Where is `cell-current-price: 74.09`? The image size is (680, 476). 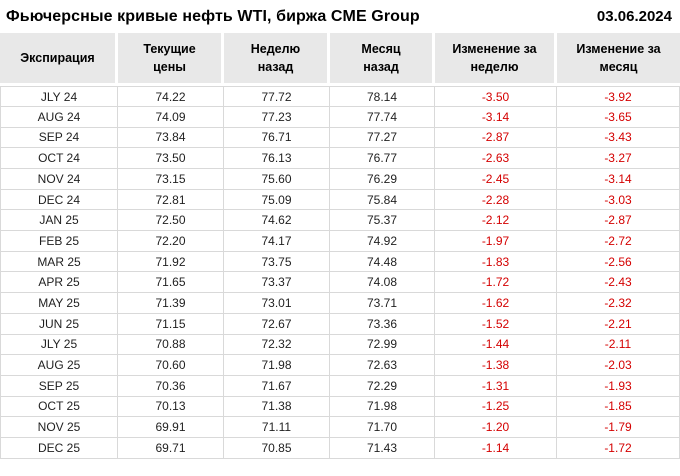 cell-current-price: 74.09 is located at coordinates (171, 117).